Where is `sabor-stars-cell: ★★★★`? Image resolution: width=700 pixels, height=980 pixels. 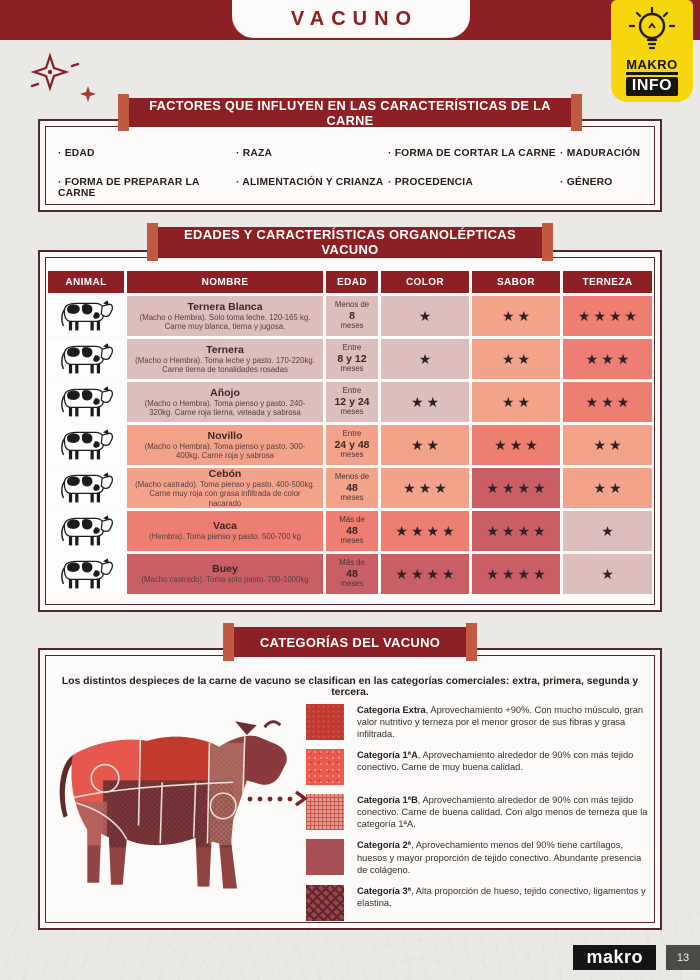
sabor-stars-cell: ★★★★ is located at coordinates (516, 531).